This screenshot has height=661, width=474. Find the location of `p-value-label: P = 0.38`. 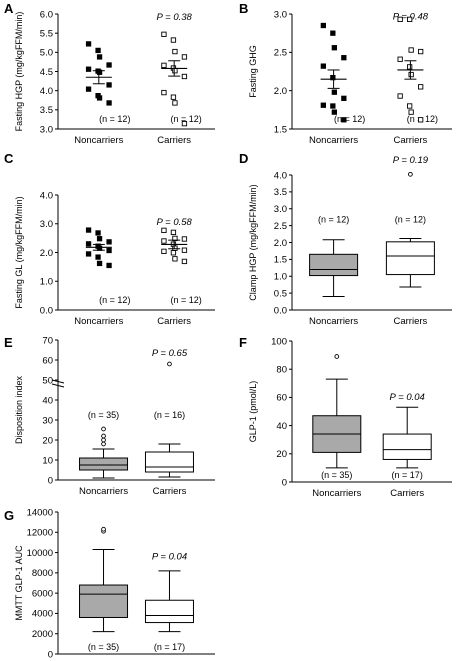

p-value-label: P = 0.38 is located at coordinates (175, 17).